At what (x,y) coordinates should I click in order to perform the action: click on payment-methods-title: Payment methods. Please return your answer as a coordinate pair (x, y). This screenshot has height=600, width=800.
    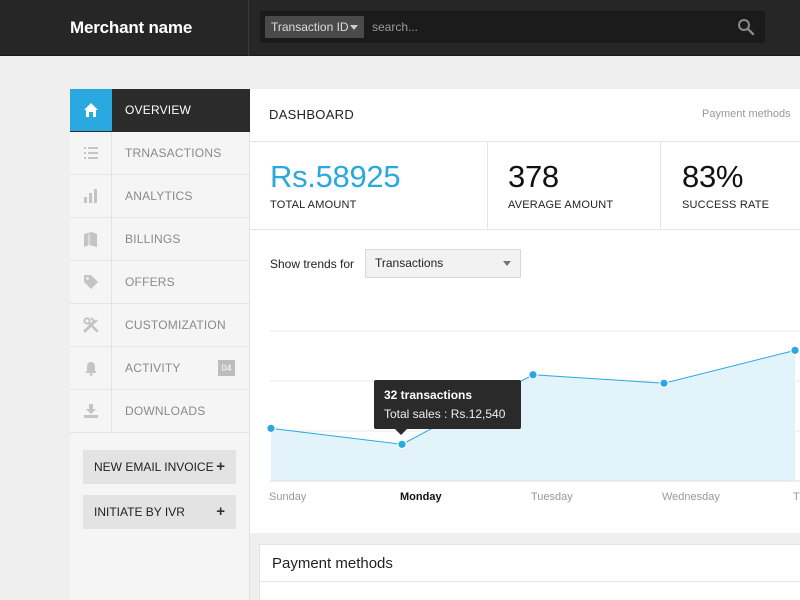
    Looking at the image, I should click on (332, 563).